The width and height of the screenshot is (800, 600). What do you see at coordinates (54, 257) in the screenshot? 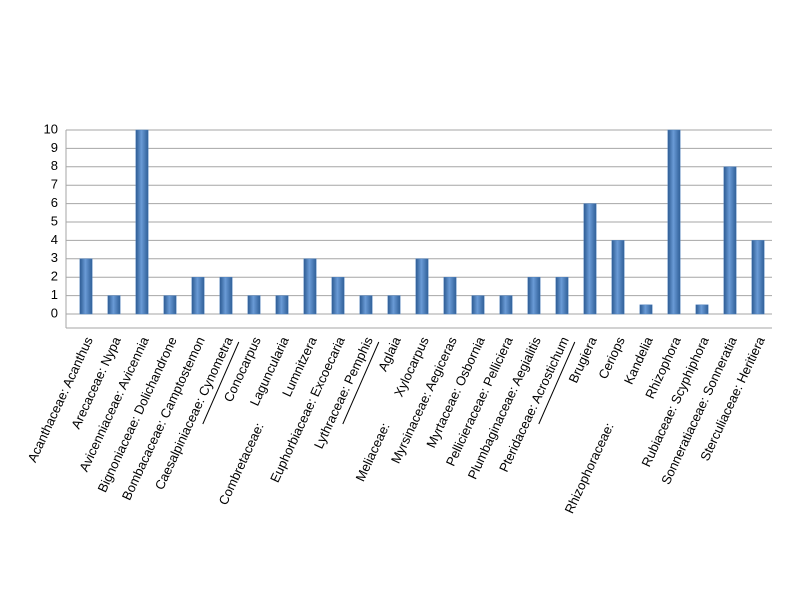
I see `y-tick-label: 3` at bounding box center [54, 257].